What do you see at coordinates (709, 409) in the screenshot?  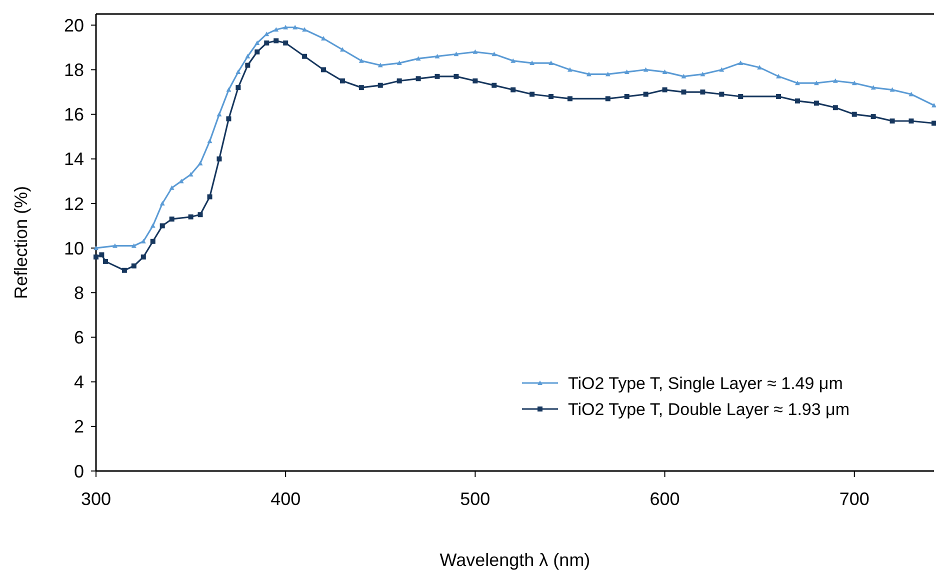 I see `legend-label: TiO2 Type T, Double Layer ≈ 1.93 μm` at bounding box center [709, 409].